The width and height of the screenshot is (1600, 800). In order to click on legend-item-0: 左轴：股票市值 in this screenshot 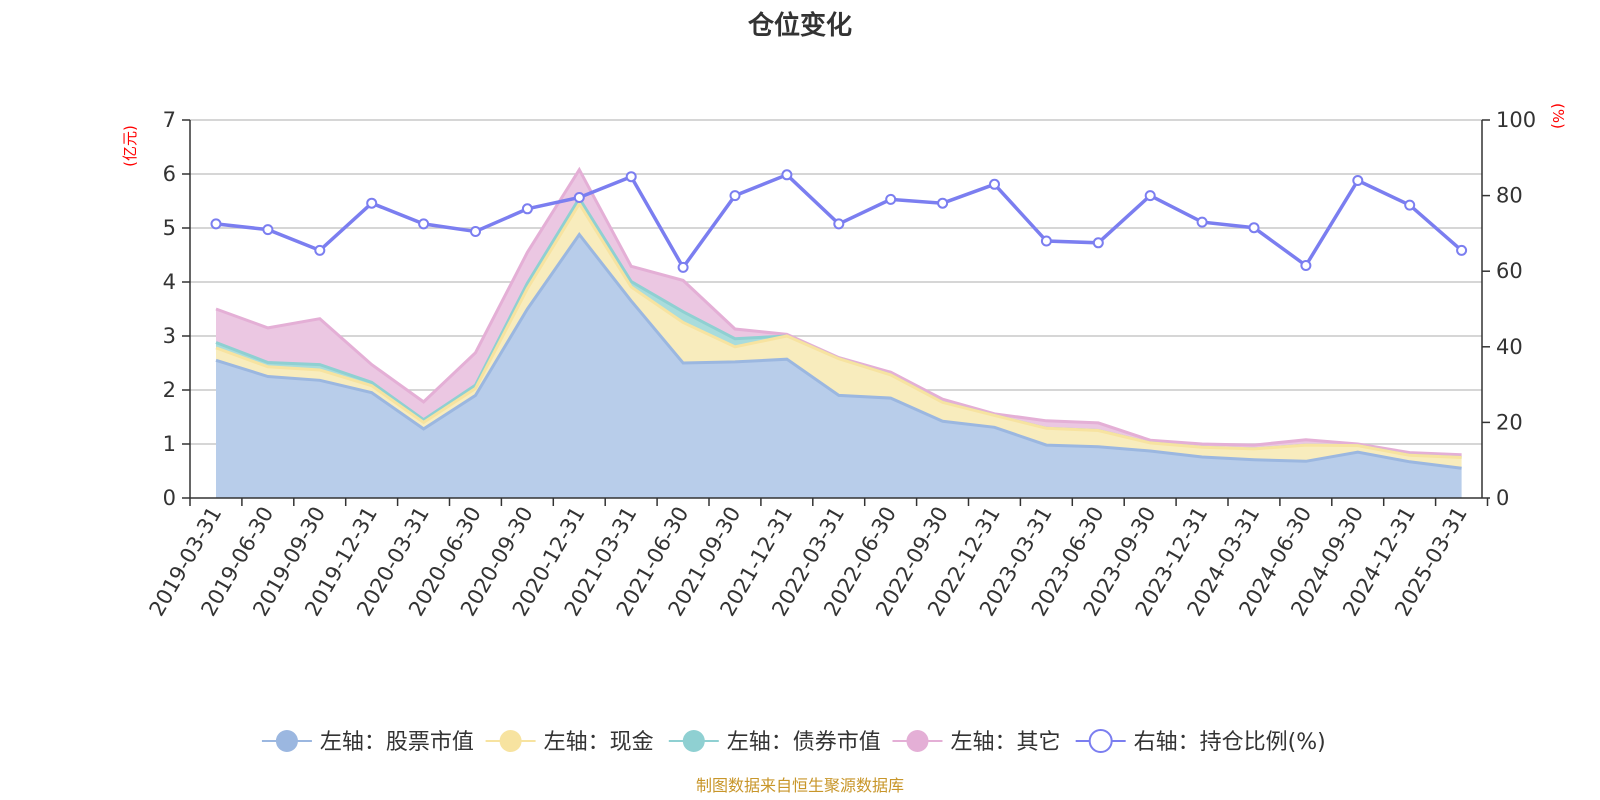, I will do `click(367, 742)`.